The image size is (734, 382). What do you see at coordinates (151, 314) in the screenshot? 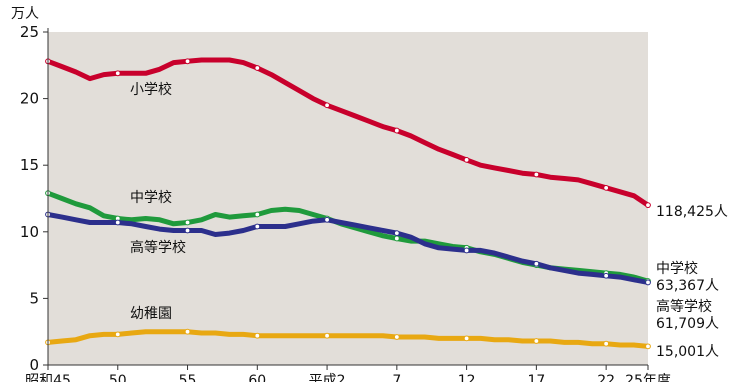
I see `series-label-kindergarten: 幼稚園` at bounding box center [151, 314].